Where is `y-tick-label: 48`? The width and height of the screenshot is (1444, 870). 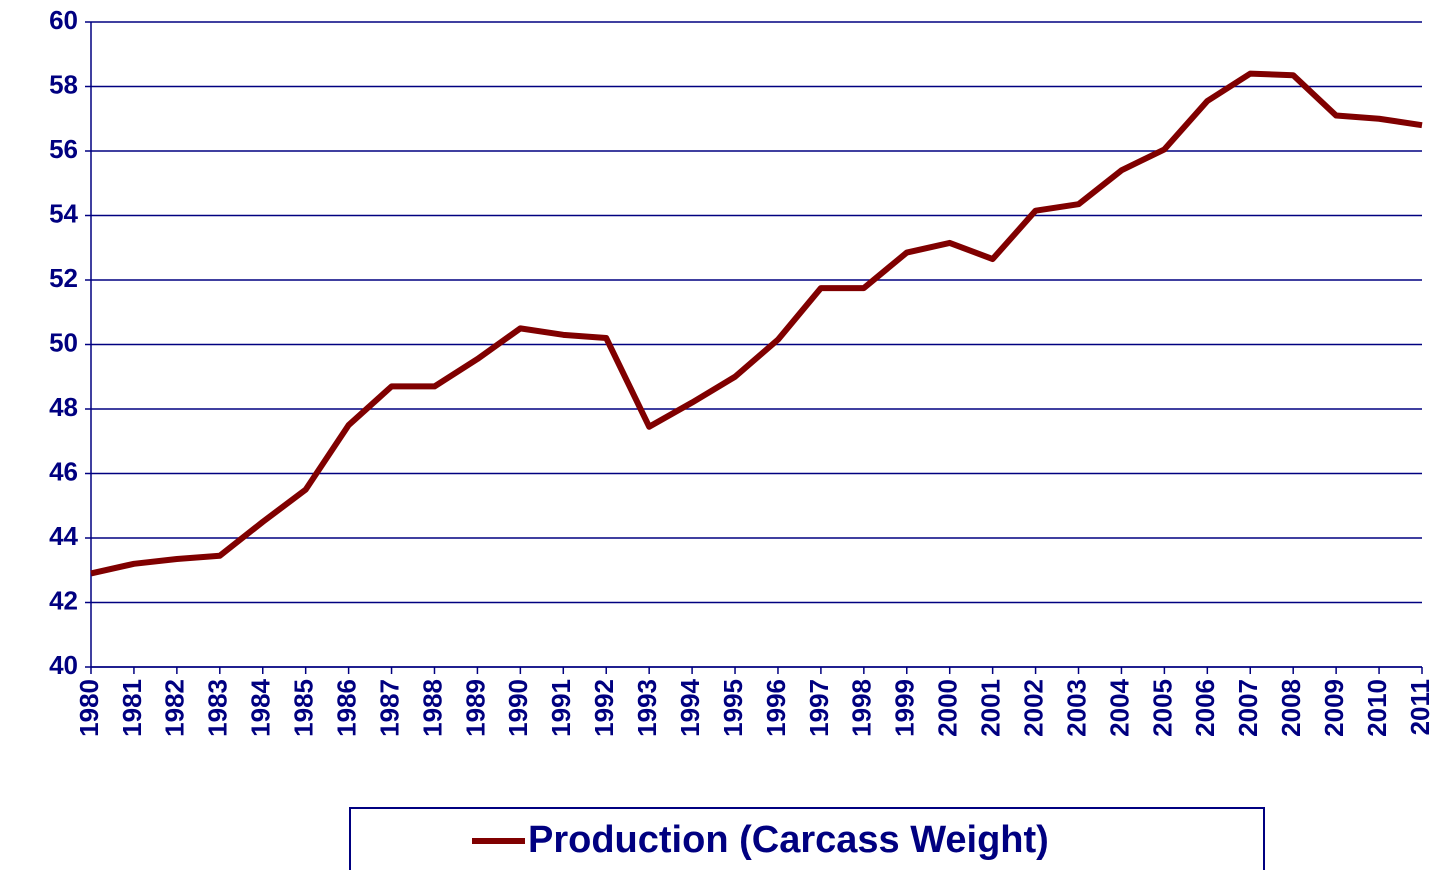
y-tick-label: 48 is located at coordinates (63, 407).